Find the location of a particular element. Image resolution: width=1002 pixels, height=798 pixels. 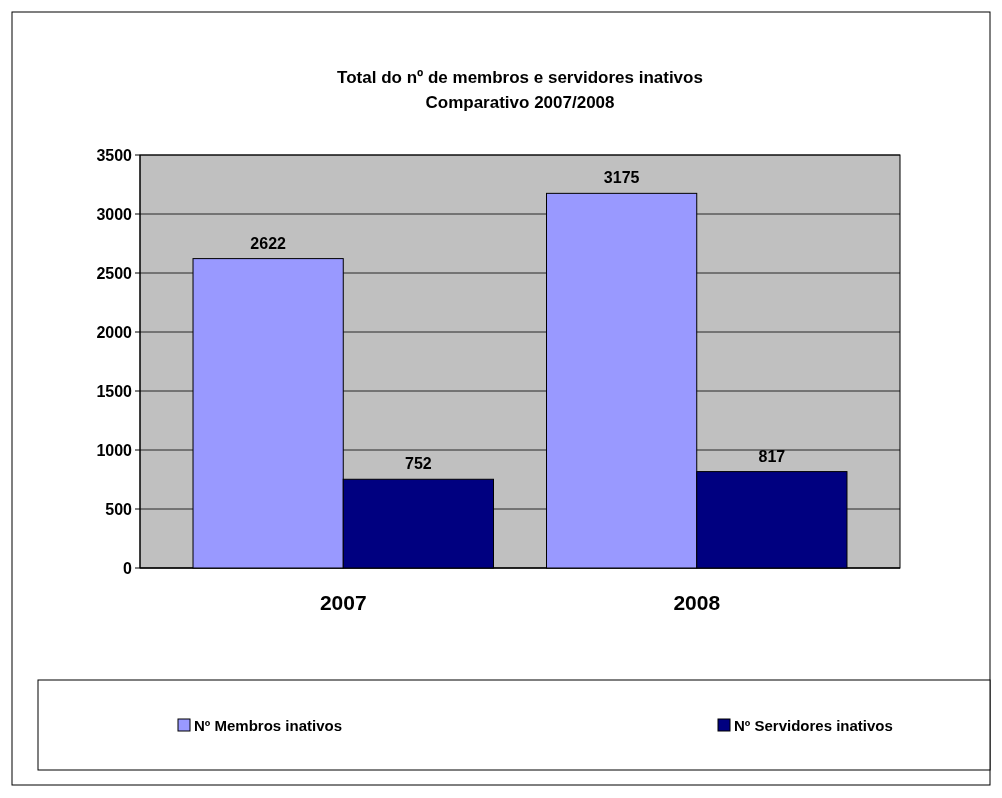

data-label: 3175 is located at coordinates (621, 178).